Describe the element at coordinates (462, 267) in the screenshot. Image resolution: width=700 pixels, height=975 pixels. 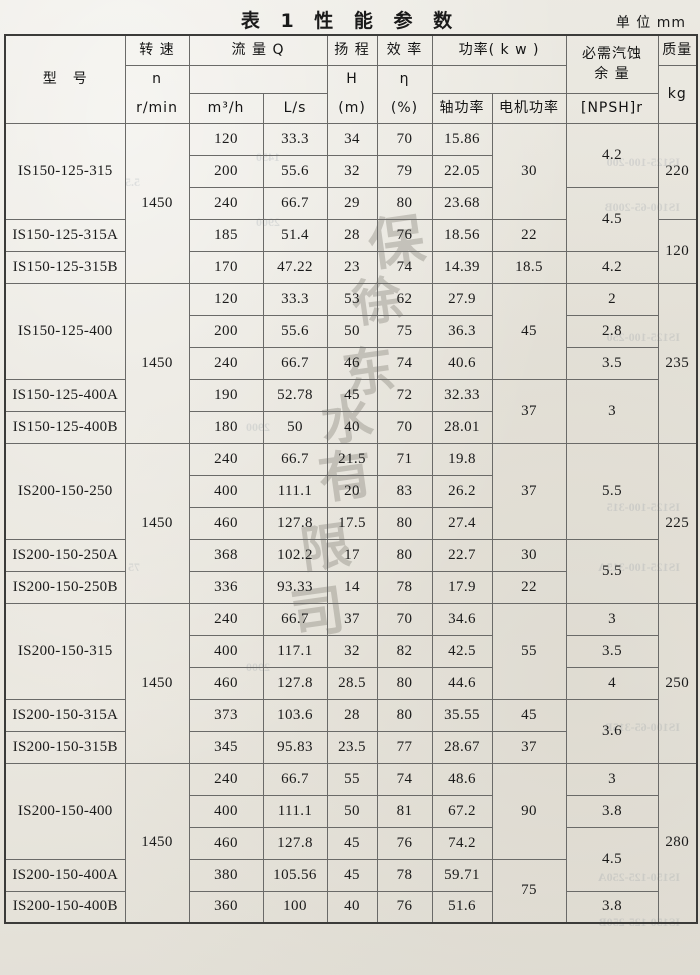
I see `shaft-power-cell: 14.39` at that location.